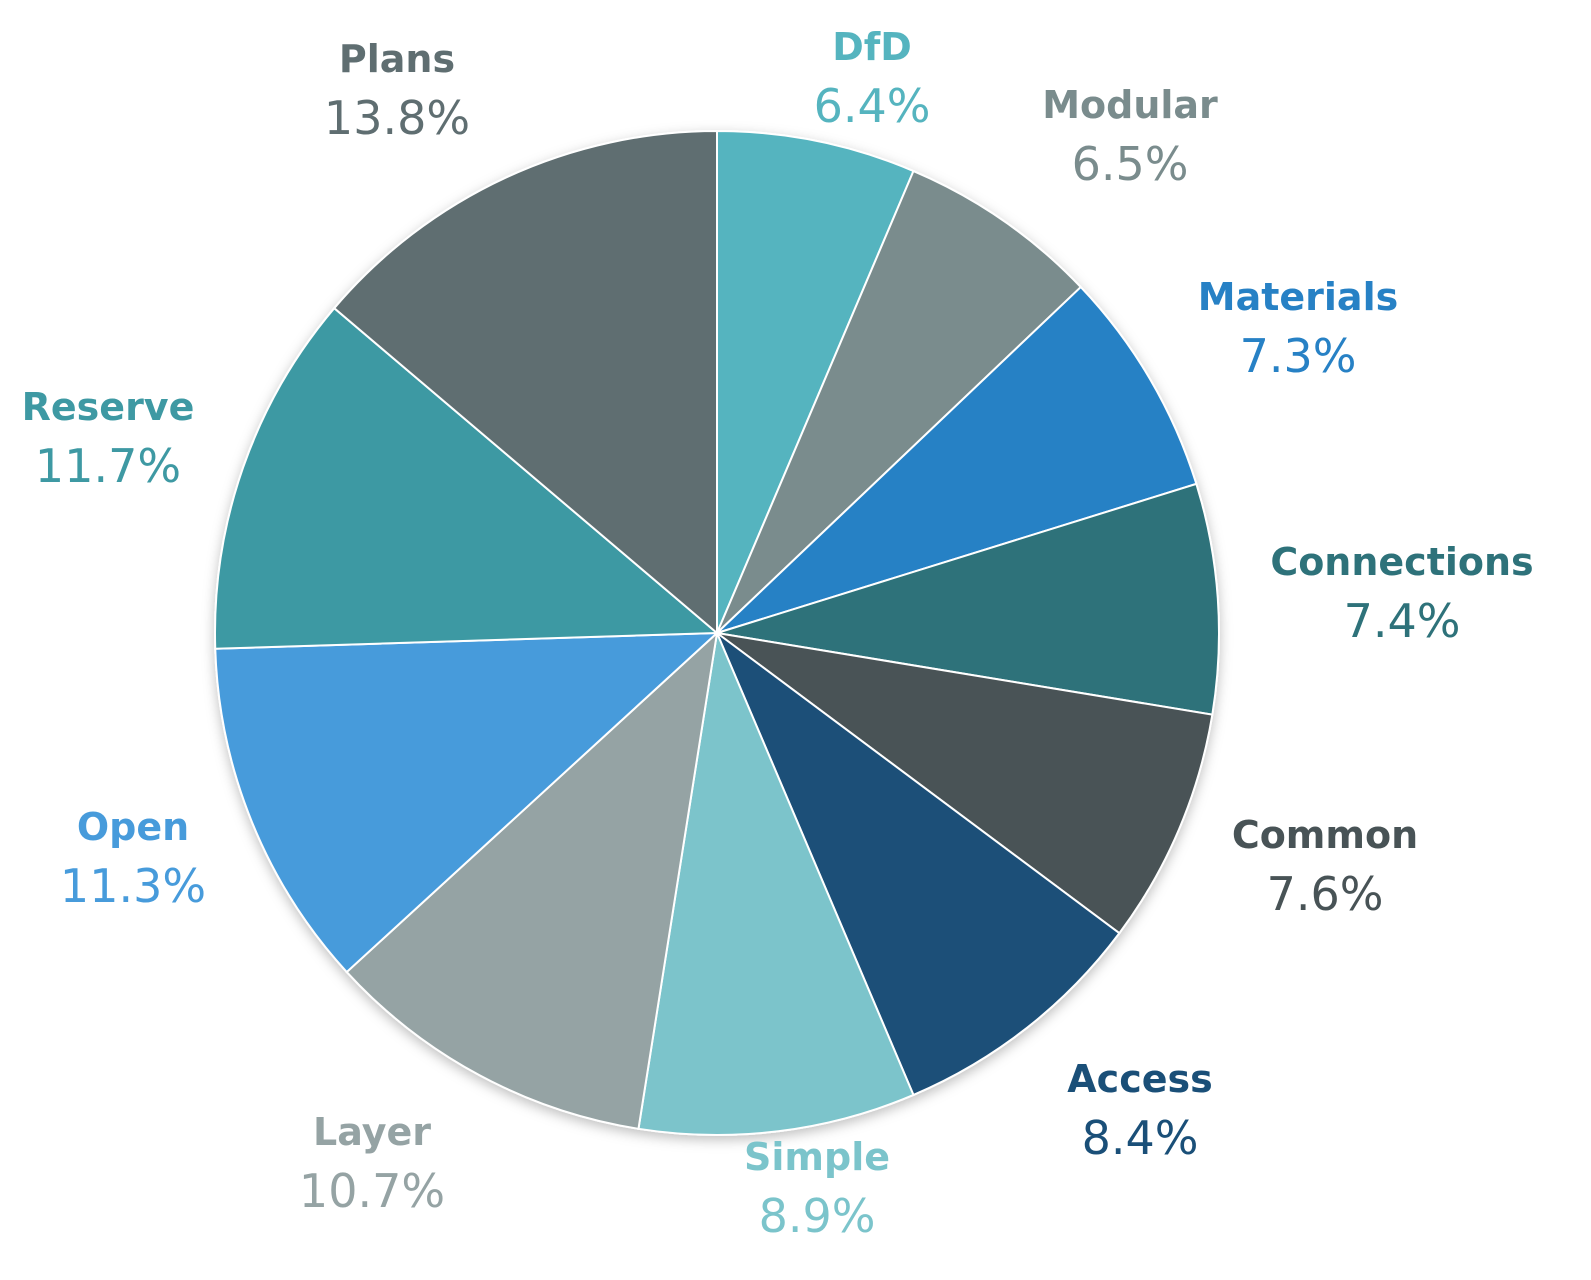 This screenshot has width=1591, height=1280. I want to click on slice-value-dfd: 6.4%, so click(872, 106).